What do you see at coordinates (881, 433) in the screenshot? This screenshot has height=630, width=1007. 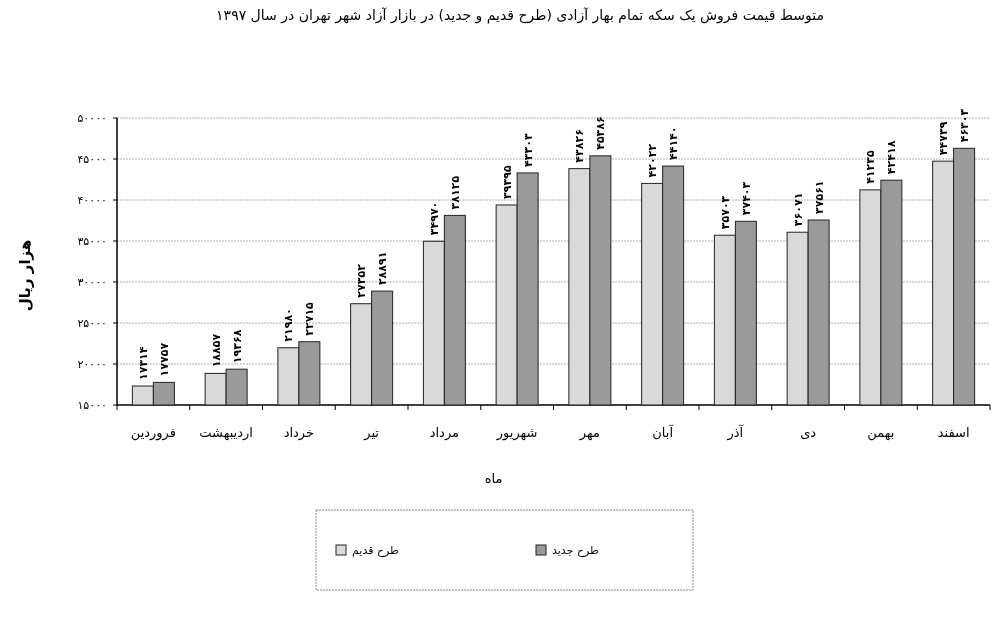 I see `x-tick-label: بهمن` at bounding box center [881, 433].